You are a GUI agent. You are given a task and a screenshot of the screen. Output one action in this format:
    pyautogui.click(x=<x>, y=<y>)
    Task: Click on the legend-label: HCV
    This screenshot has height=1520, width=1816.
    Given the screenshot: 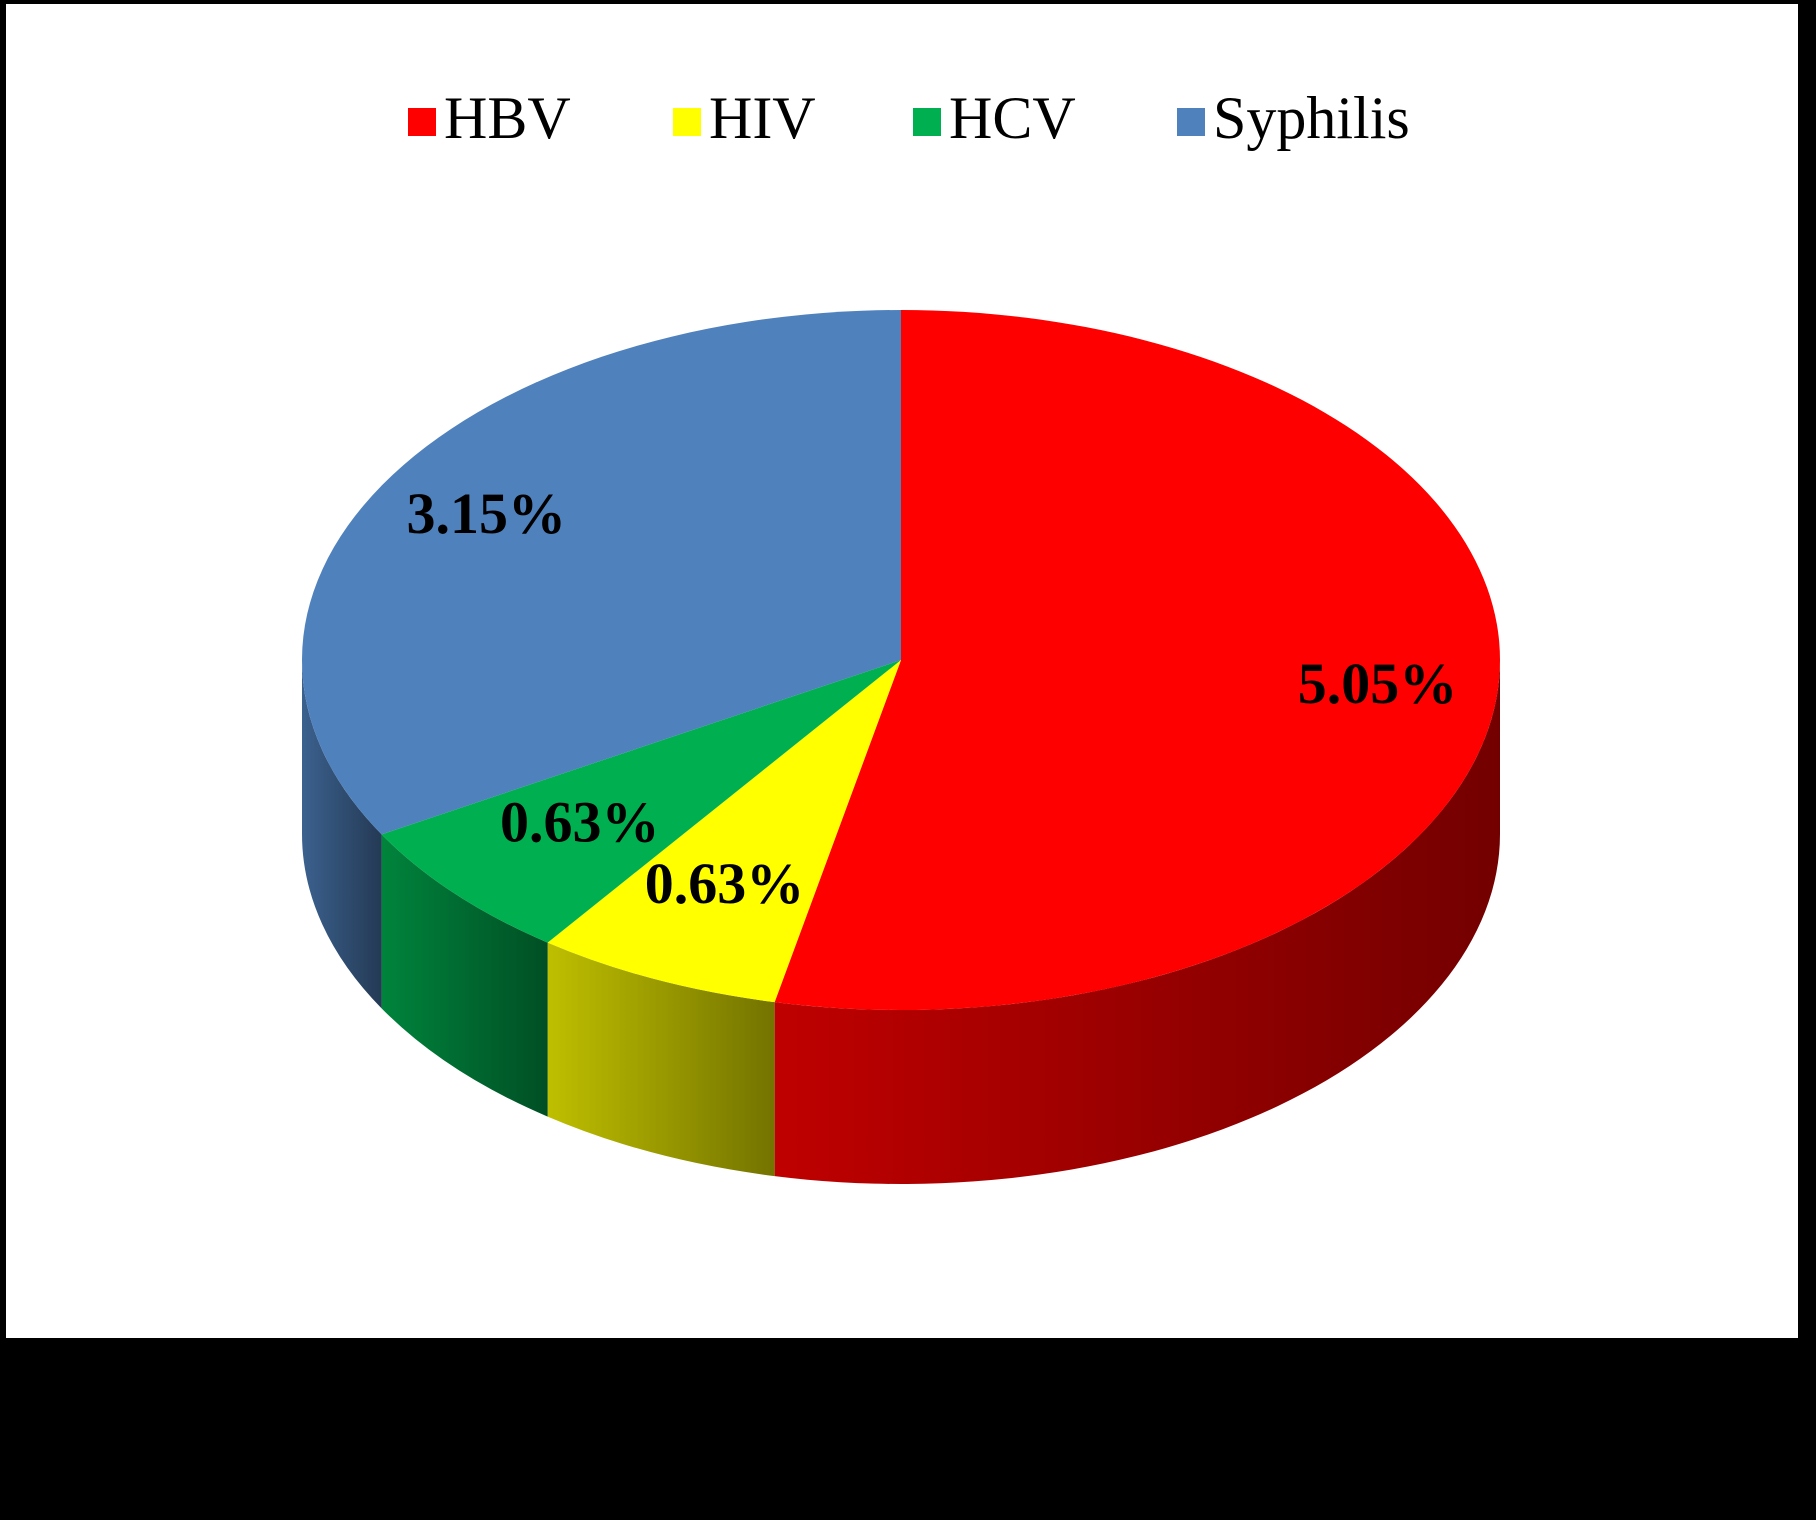 What is the action you would take?
    pyautogui.click(x=1012, y=118)
    